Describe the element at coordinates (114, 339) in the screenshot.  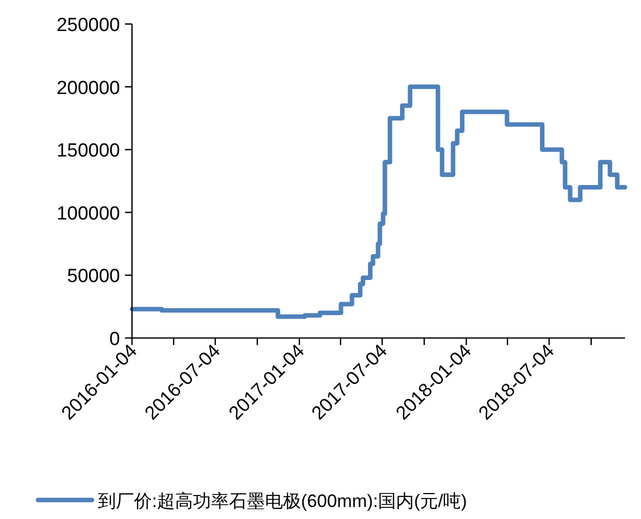
I see `y-tick-label: 0` at that location.